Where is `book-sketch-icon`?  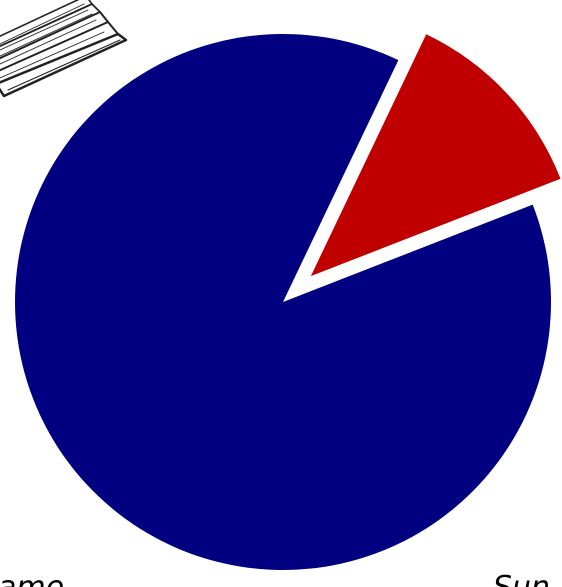
book-sketch-icon is located at coordinates (64, 49).